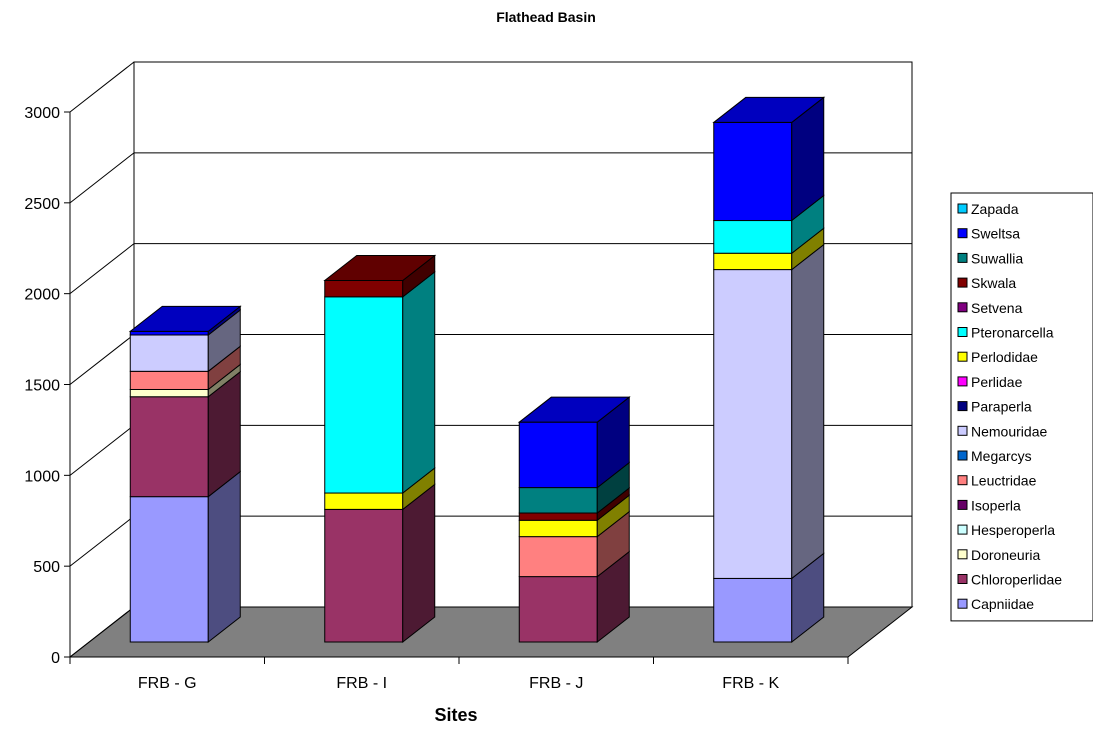 The image size is (1093, 729). What do you see at coordinates (995, 234) in the screenshot?
I see `legend-label: Sweltsa` at bounding box center [995, 234].